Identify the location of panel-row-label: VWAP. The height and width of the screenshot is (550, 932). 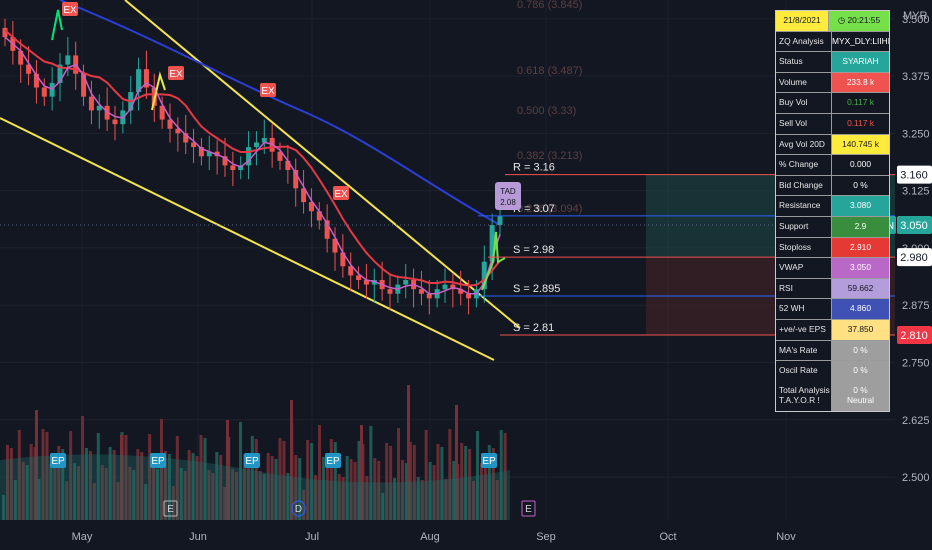
(804, 268).